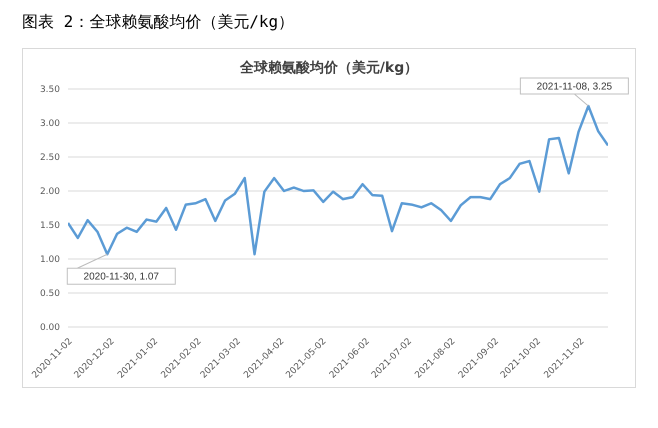 This screenshot has width=658, height=428. What do you see at coordinates (50, 158) in the screenshot?
I see `y-tick-label: 2.50` at bounding box center [50, 158].